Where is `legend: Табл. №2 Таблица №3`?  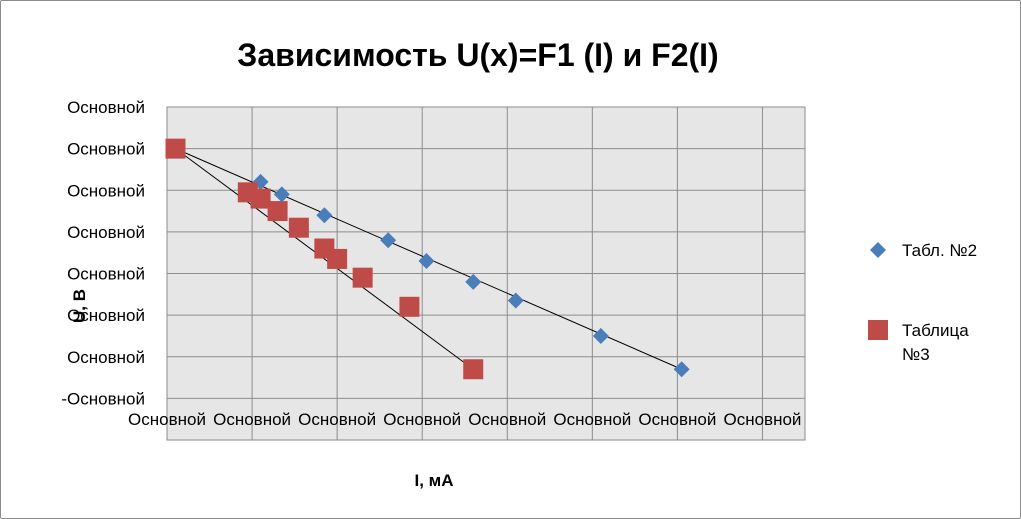 legend: Табл. №2 Таблица №3 is located at coordinates (922, 302).